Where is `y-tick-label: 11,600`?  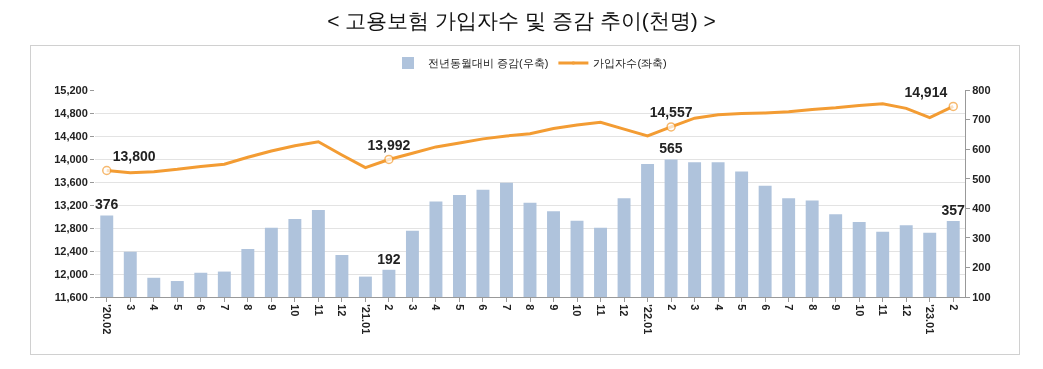
y-tick-label: 11,600 is located at coordinates (71, 296).